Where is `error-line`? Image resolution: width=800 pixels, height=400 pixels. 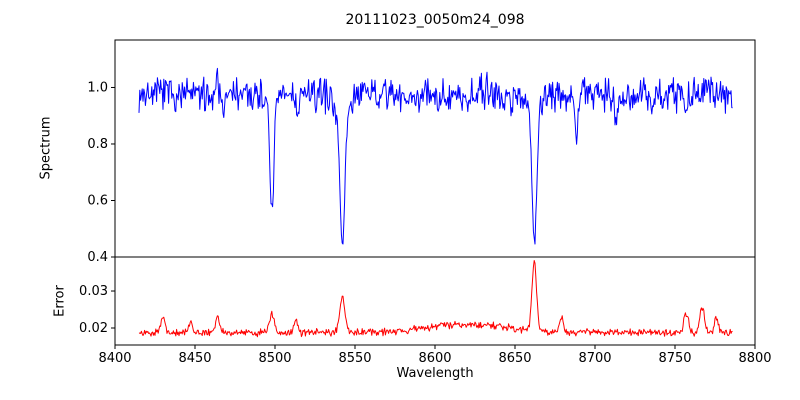
error-line is located at coordinates (435, 299).